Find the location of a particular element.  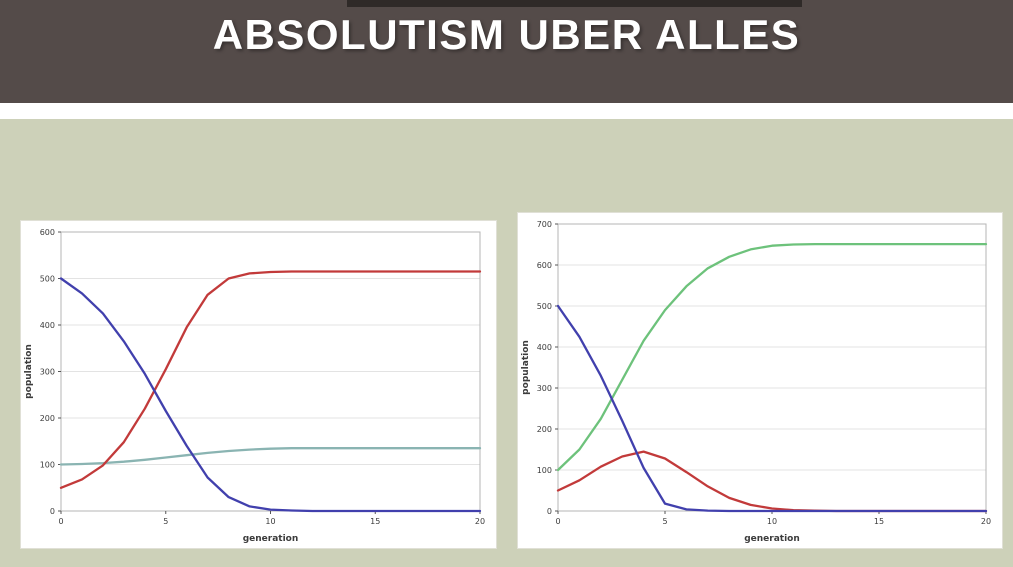

y-tick-label: 700 is located at coordinates (544, 224).